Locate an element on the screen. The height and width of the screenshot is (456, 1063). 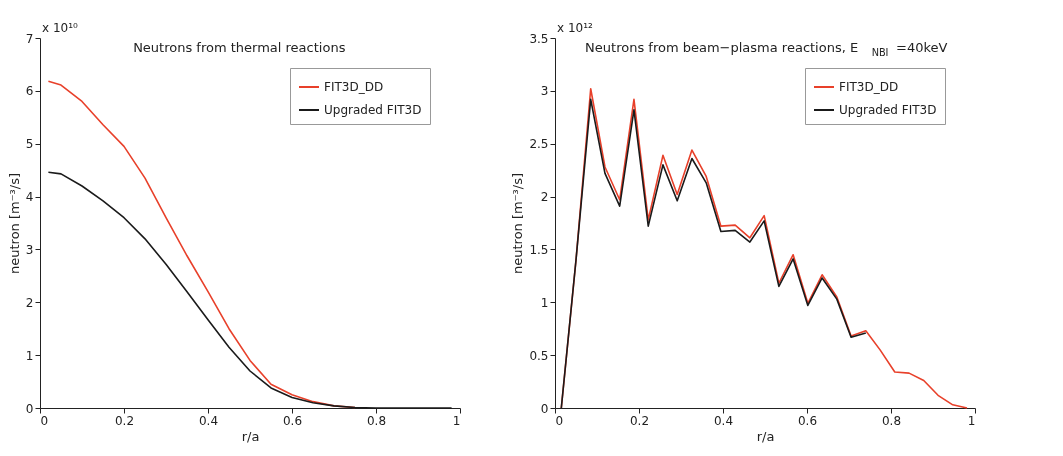
text: x 10¹⁰ is located at coordinates (60, 28).